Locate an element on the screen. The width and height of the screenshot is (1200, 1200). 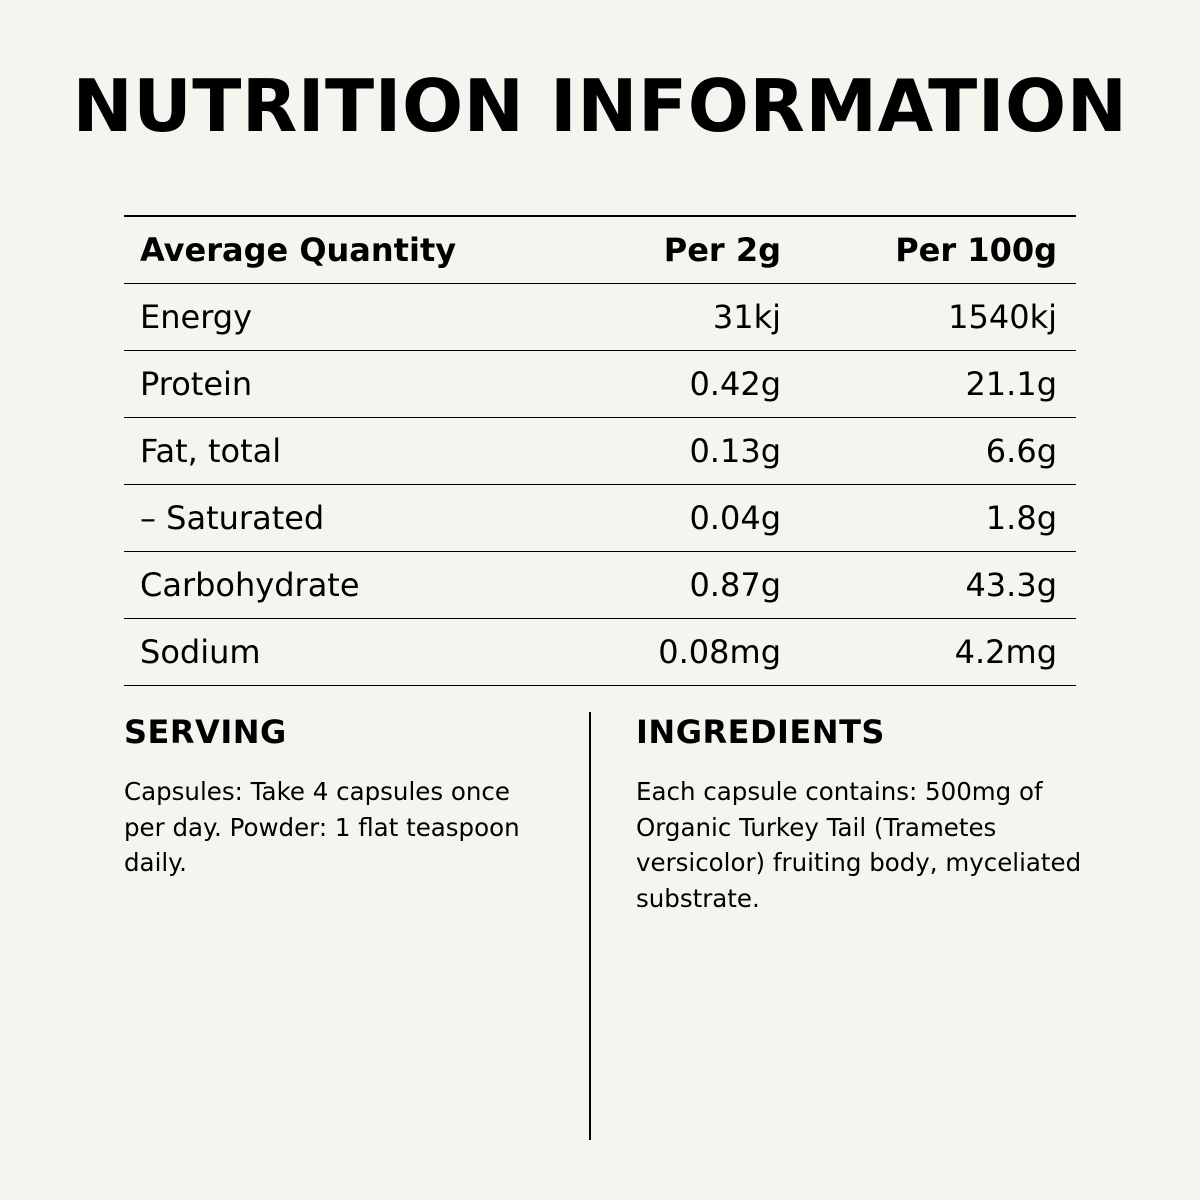
column-header-per-100g: Per 100g is located at coordinates (976, 250).